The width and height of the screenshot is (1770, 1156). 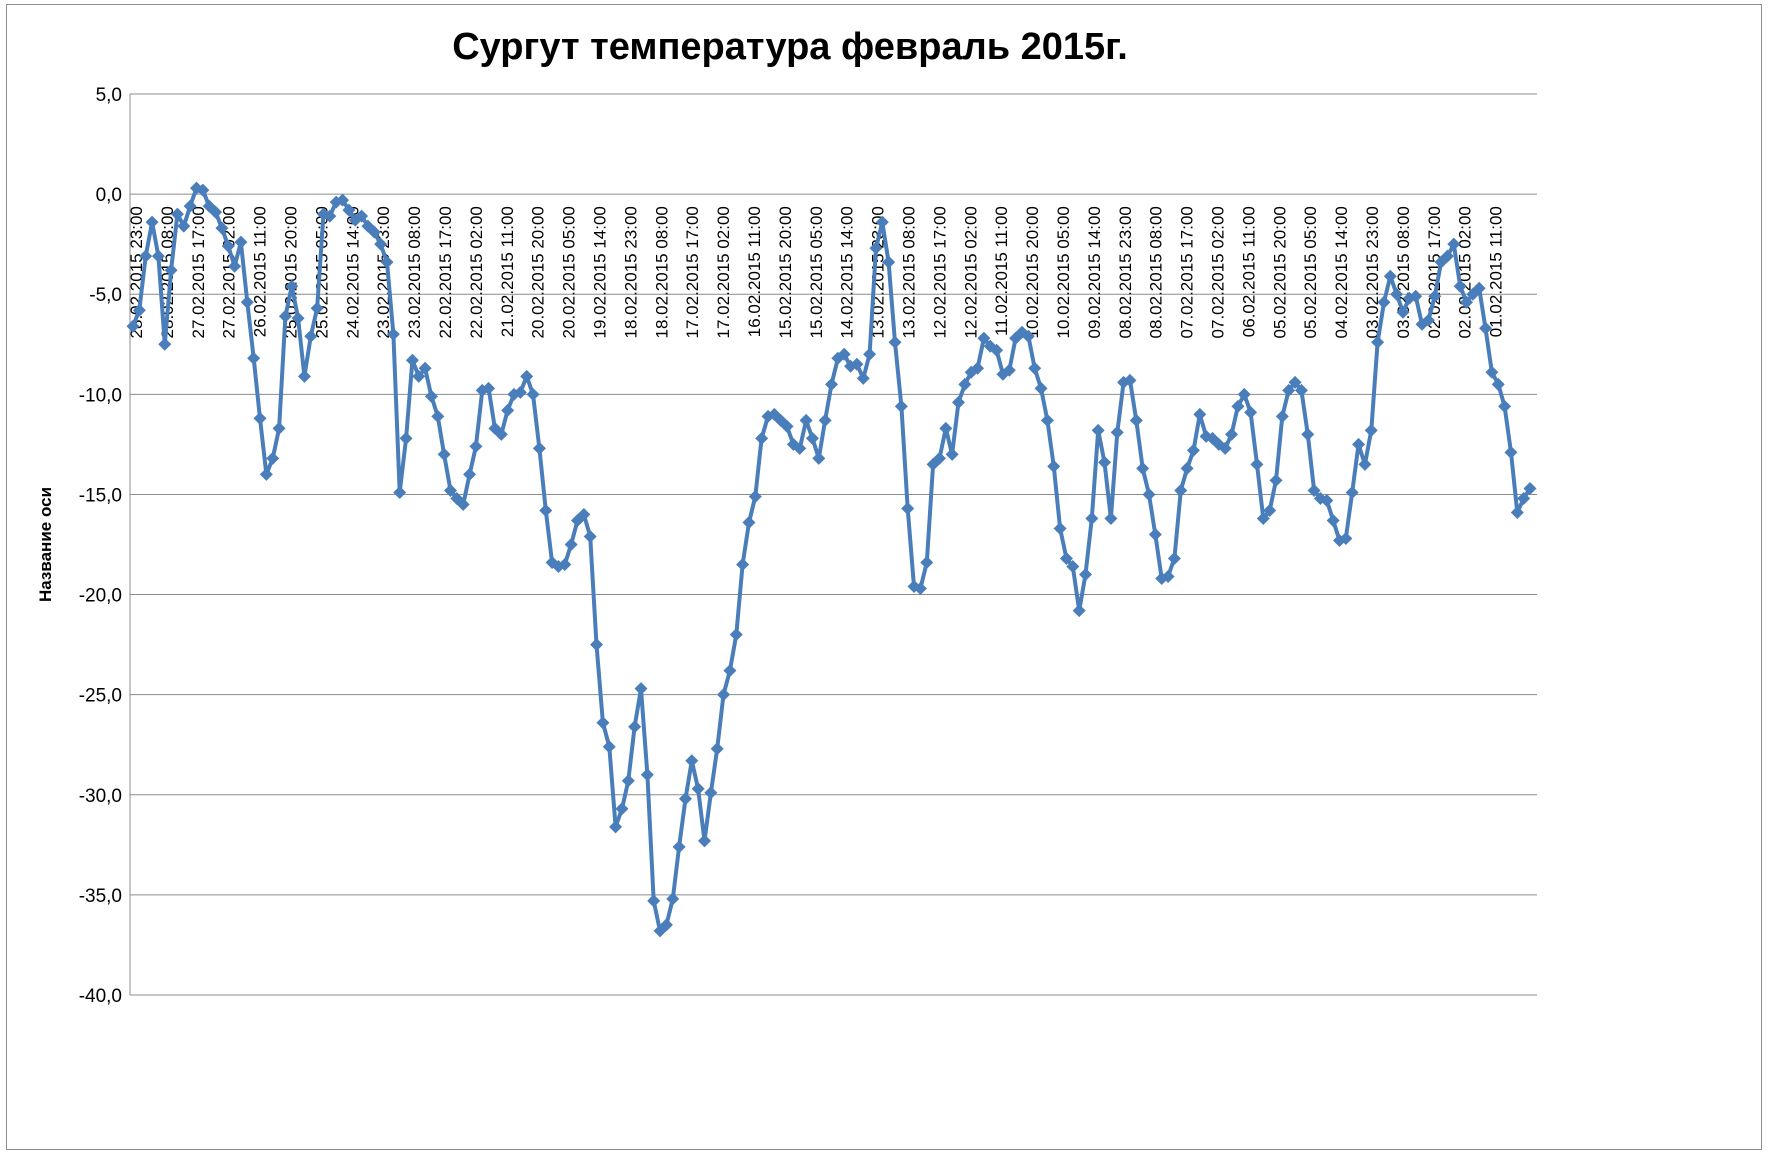 What do you see at coordinates (198, 272) in the screenshot?
I see `x-tick-label: 27.02.2015 17:00` at bounding box center [198, 272].